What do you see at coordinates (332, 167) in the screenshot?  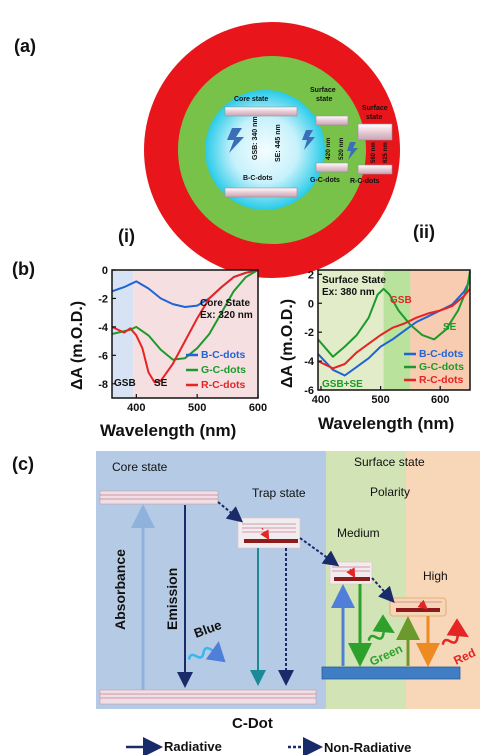 I see `green-lower-level` at bounding box center [332, 167].